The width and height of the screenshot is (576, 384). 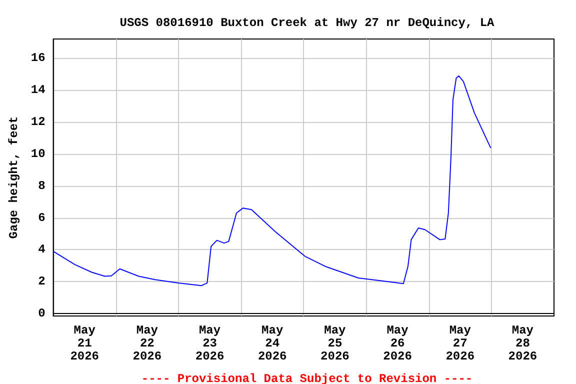 I want to click on x-tick-label: May 25 2026, so click(x=335, y=344).